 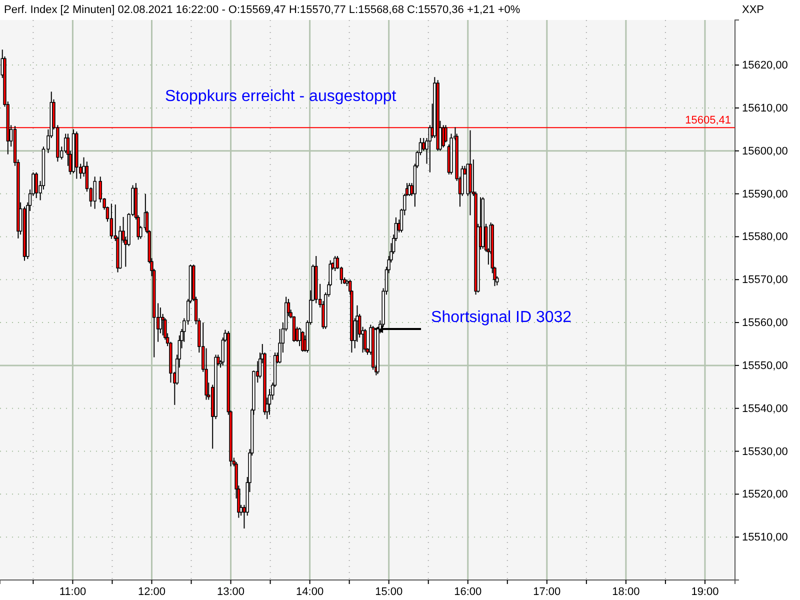 I want to click on y-tick-label: 15540,00, so click(x=765, y=408).